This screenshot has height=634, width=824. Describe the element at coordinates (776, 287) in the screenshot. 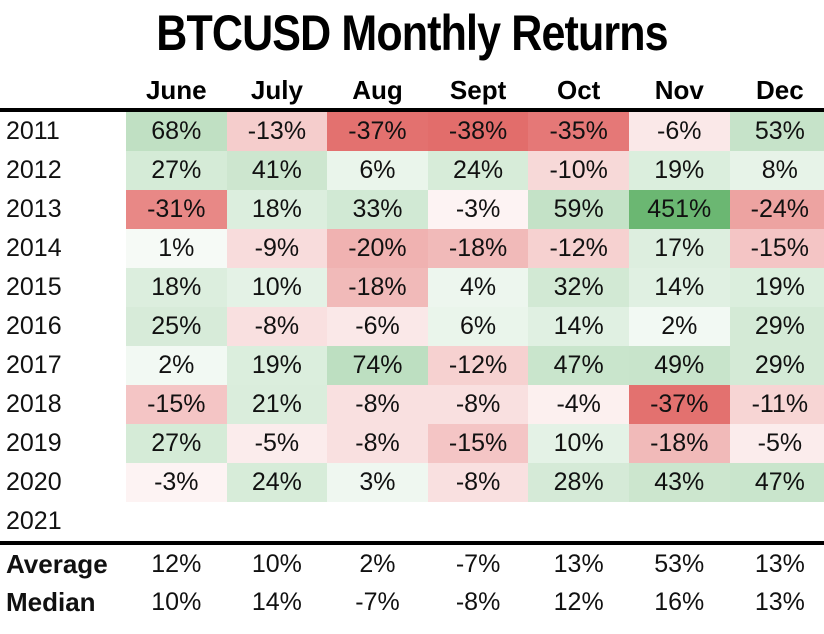

I see `return-cell: 19%` at that location.